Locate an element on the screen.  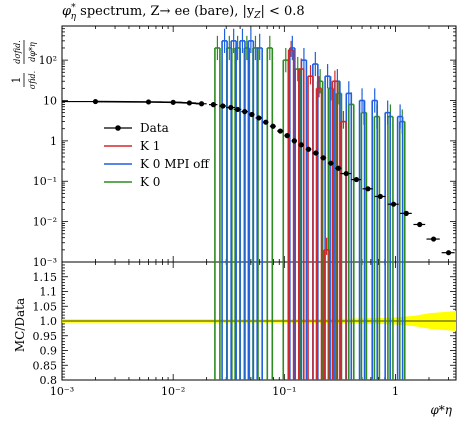
svg-text: K 0 MPI off is located at coordinates (175, 164).